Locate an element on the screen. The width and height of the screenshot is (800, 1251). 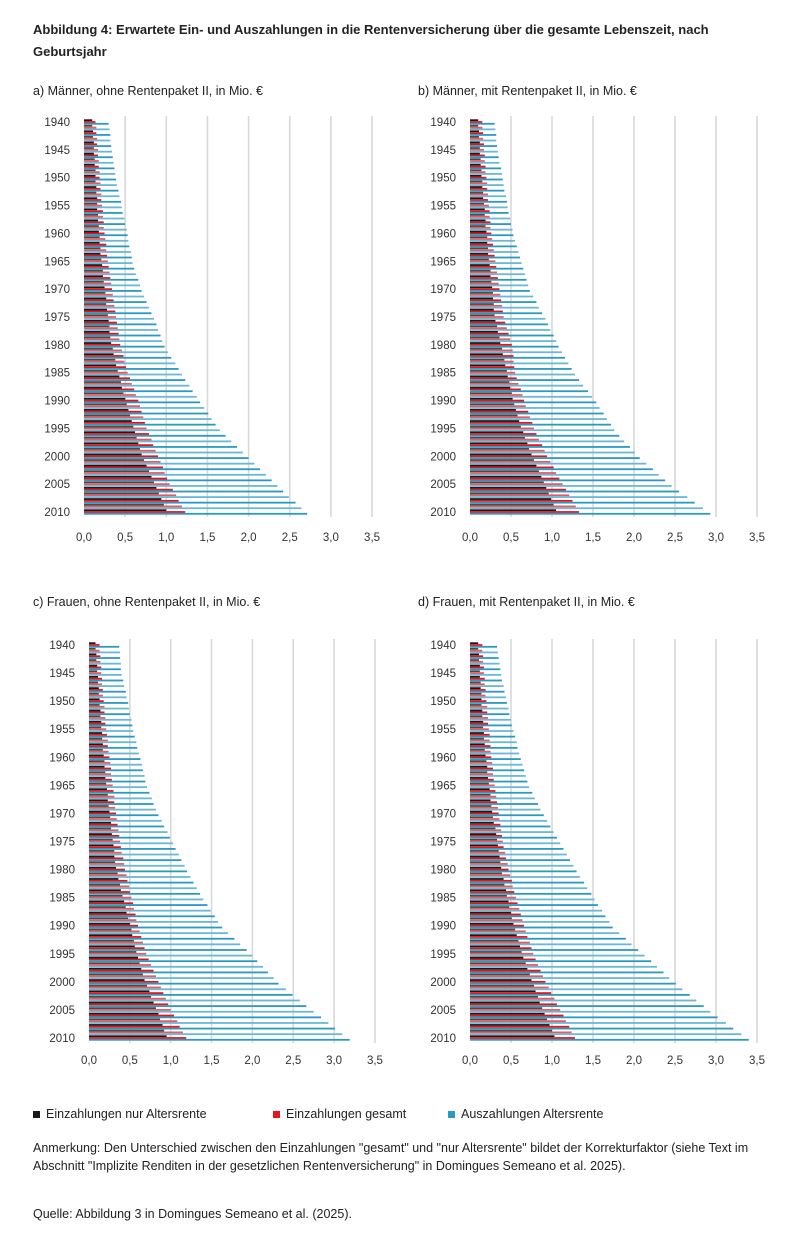
bar-einzahlungen-nur-altersrente-1982 is located at coordinates (99, 354).